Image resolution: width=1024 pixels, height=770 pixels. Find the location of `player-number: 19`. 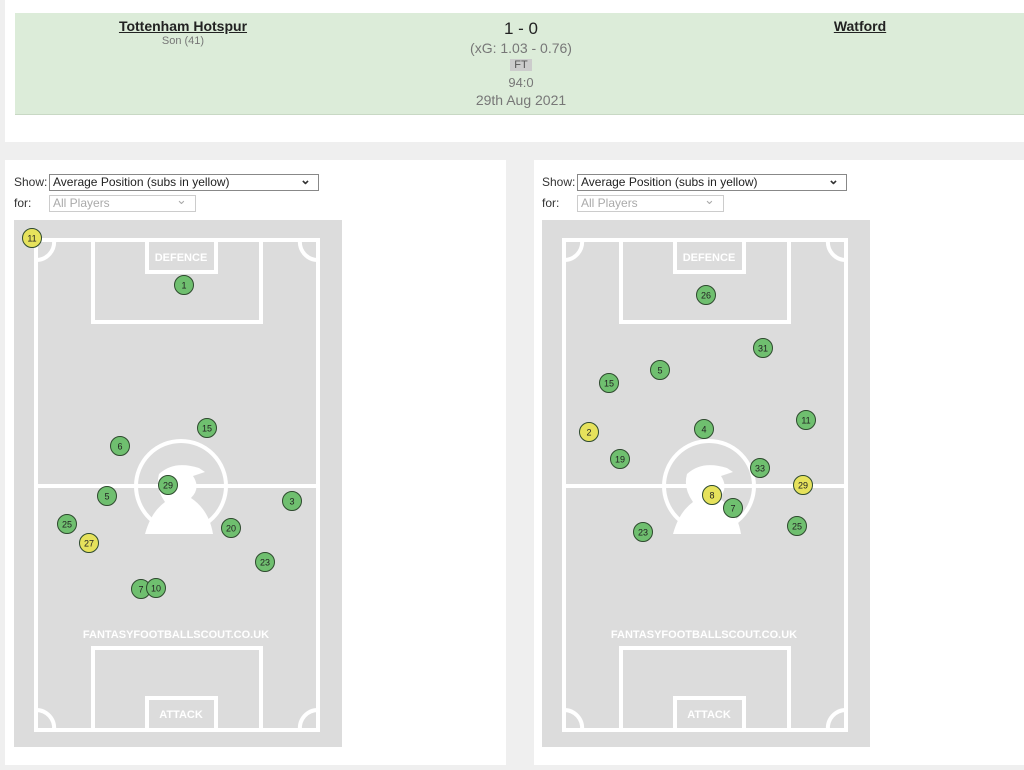

player-number: 19 is located at coordinates (620, 460).